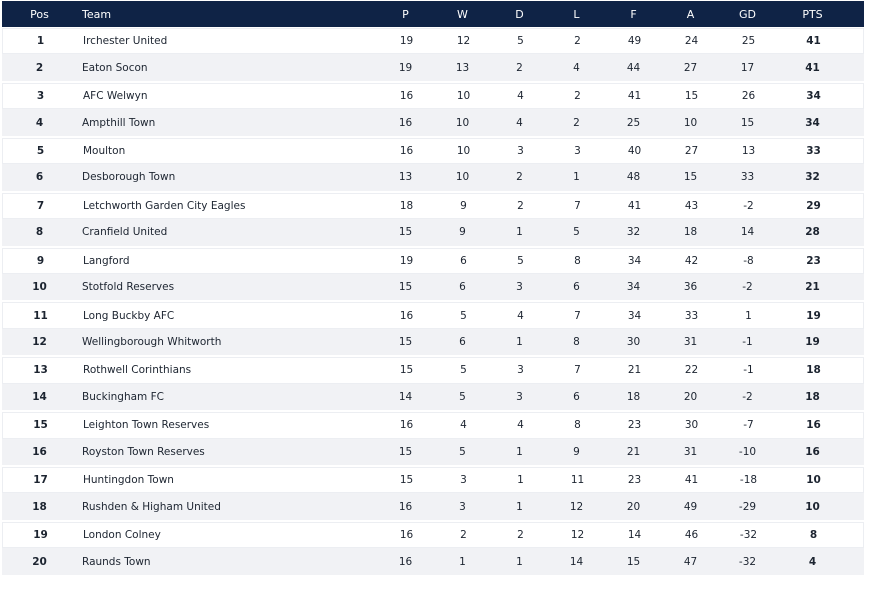  Describe the element at coordinates (747, 67) in the screenshot. I see `row-goal-difference: 17` at that location.